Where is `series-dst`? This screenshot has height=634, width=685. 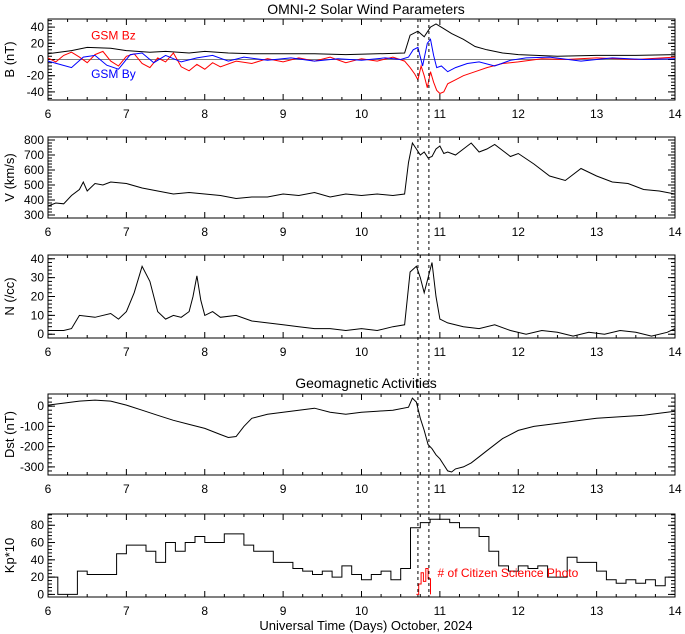 series-dst is located at coordinates (361, 435).